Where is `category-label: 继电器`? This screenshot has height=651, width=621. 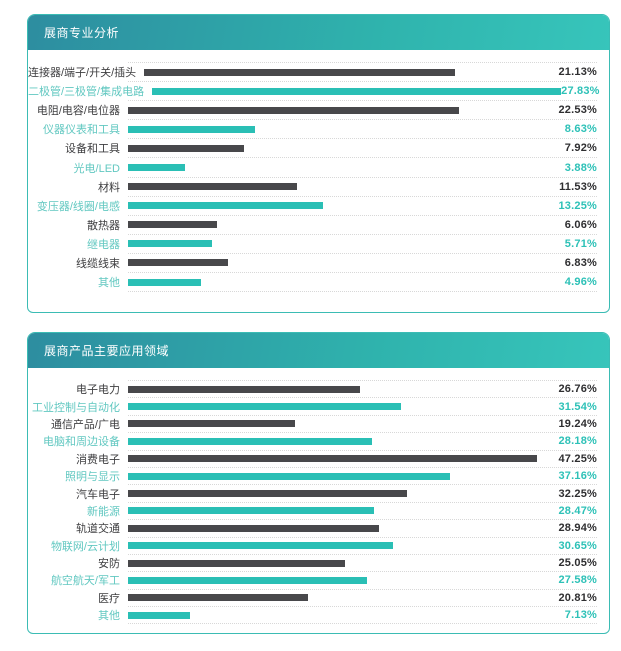 category-label: 继电器 is located at coordinates (103, 244).